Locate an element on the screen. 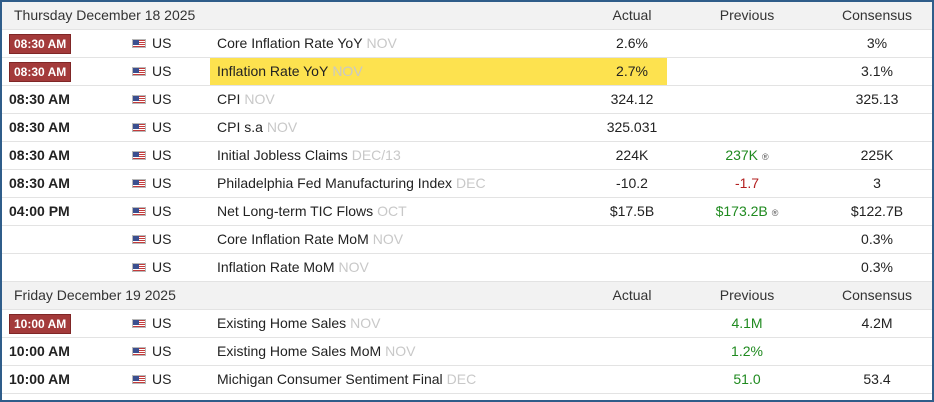 The height and width of the screenshot is (402, 934). event-name-cell: Philadelphia Fed Manufacturing Index DEC is located at coordinates (438, 183).